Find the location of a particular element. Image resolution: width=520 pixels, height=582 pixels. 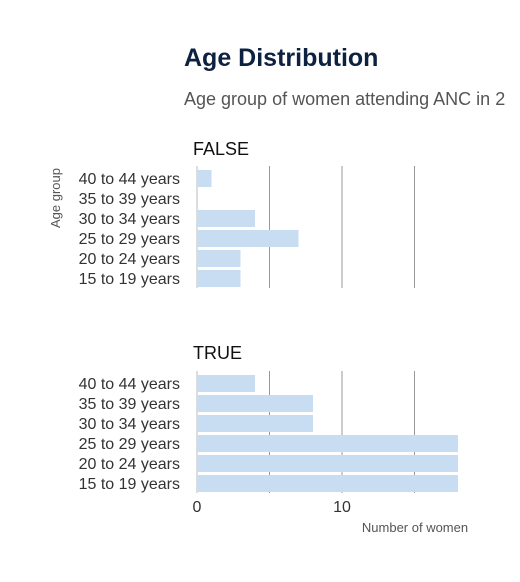

x-axis-title: Number of women is located at coordinates (415, 527).